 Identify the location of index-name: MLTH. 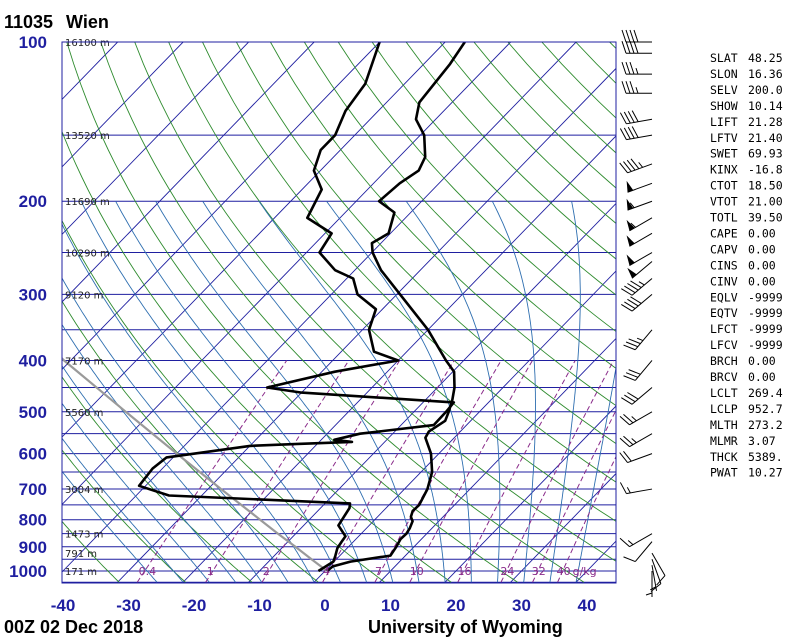
(724, 425).